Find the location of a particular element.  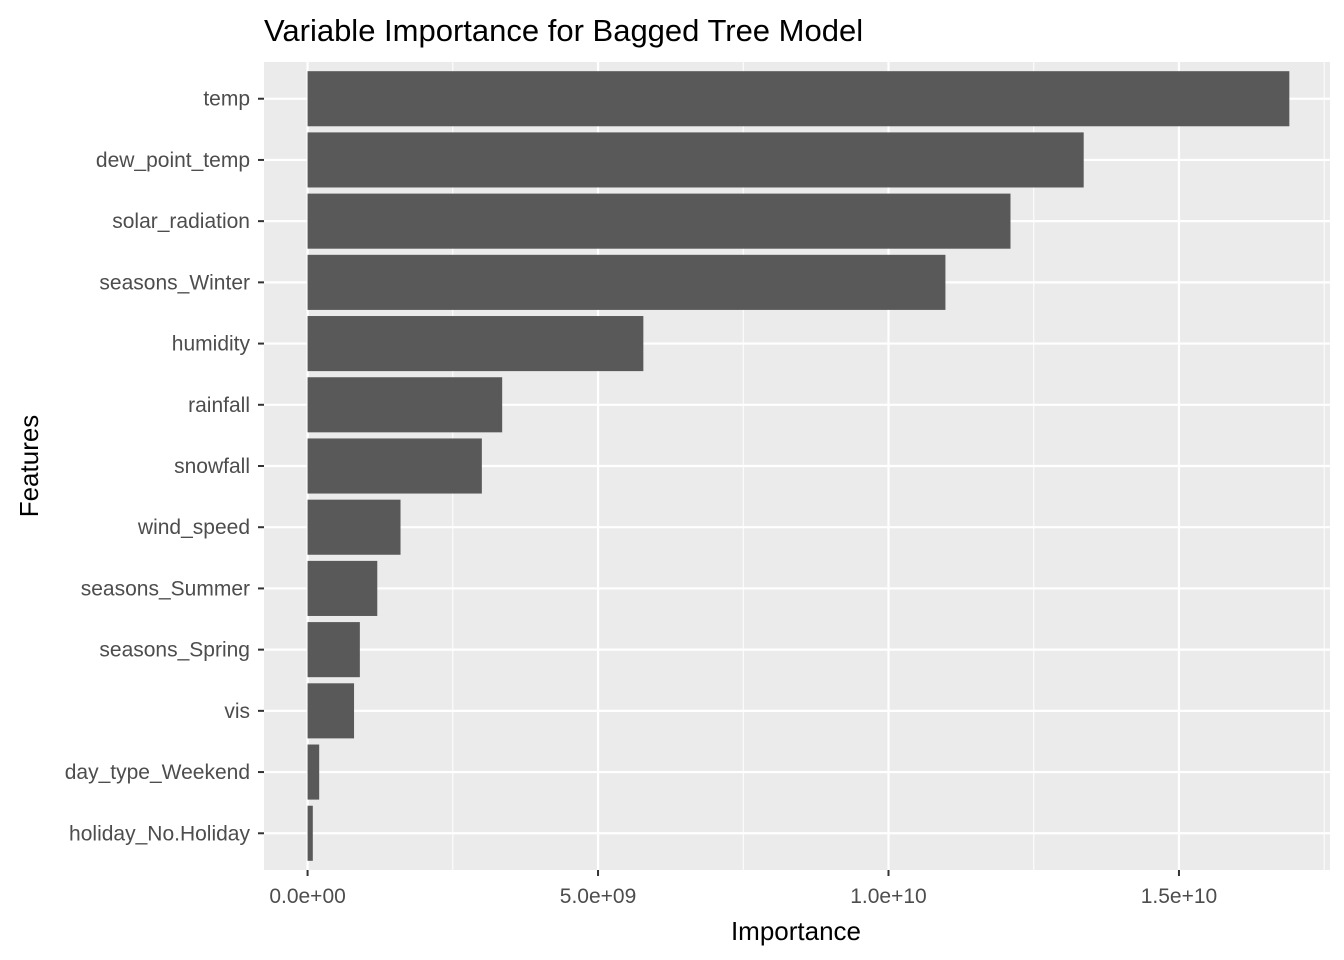

x-axis: 0.0e+00 5.0e+09 1.0e+10 1.5e+10 is located at coordinates (743, 889).